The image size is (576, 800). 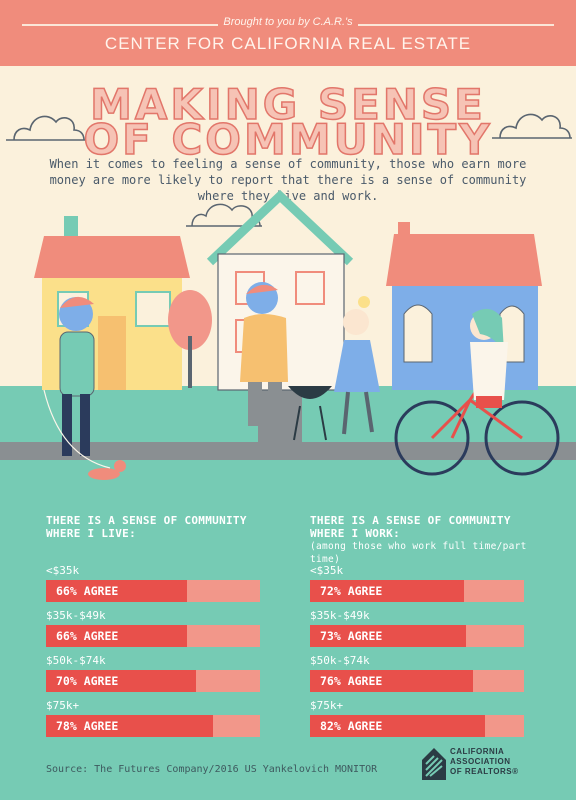 What do you see at coordinates (288, 43) in the screenshot?
I see `center-name-text: CENTER FOR CALIFORNIA REAL ESTATE` at bounding box center [288, 43].